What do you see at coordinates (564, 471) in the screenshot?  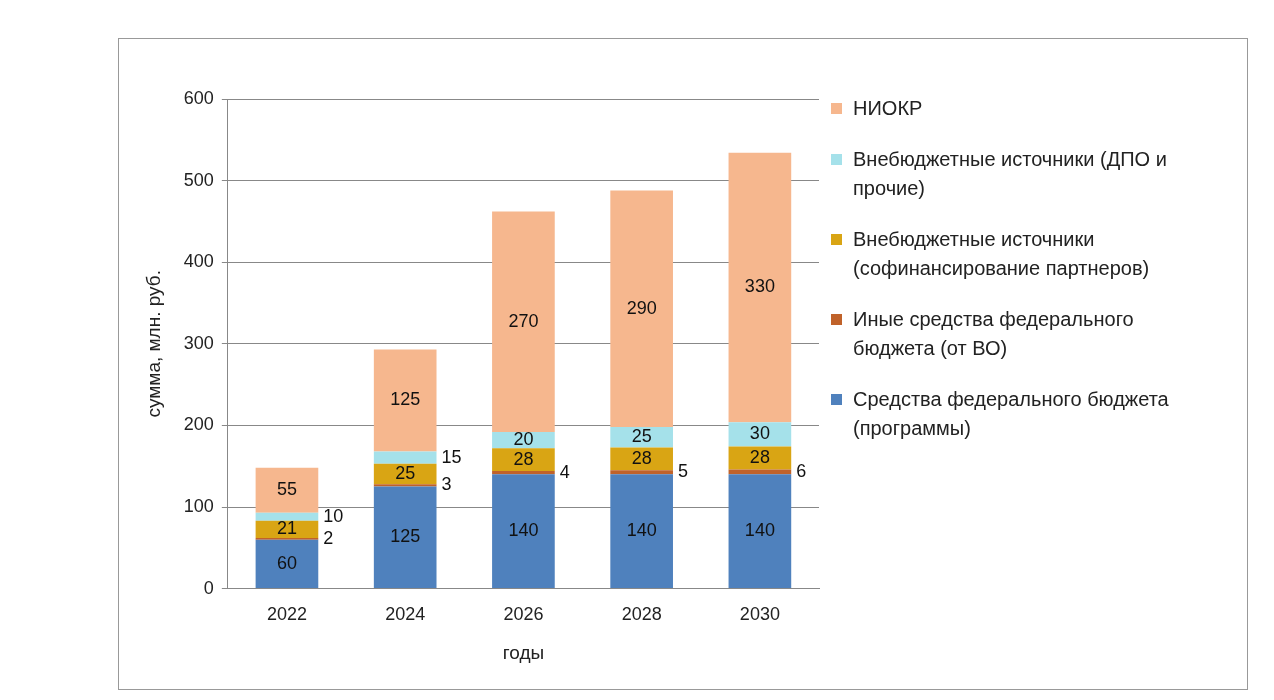 I see `data-label: 4` at bounding box center [564, 471].